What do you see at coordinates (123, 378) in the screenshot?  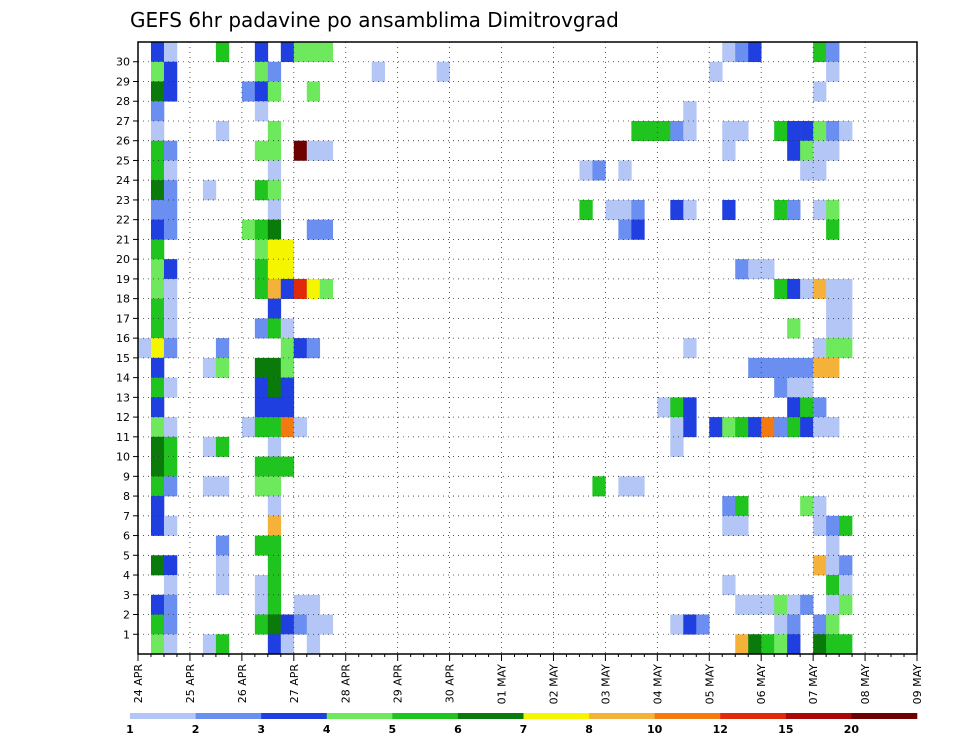 I see `y-tick-label: 14` at bounding box center [123, 378].